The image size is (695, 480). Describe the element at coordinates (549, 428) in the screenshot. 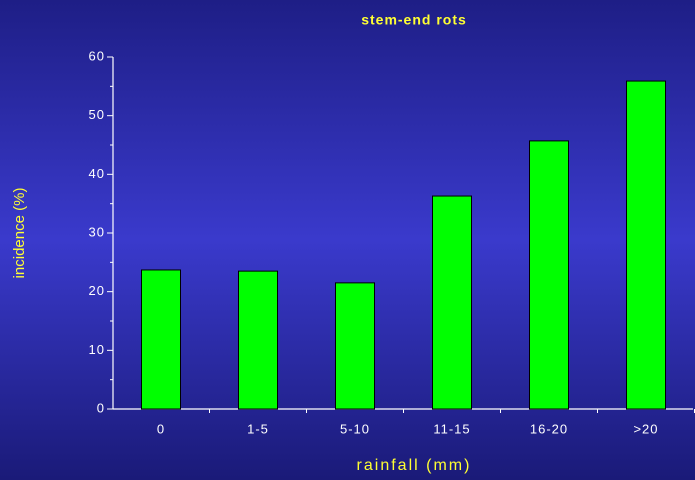

I see `x-tick-label: 16-20` at that location.